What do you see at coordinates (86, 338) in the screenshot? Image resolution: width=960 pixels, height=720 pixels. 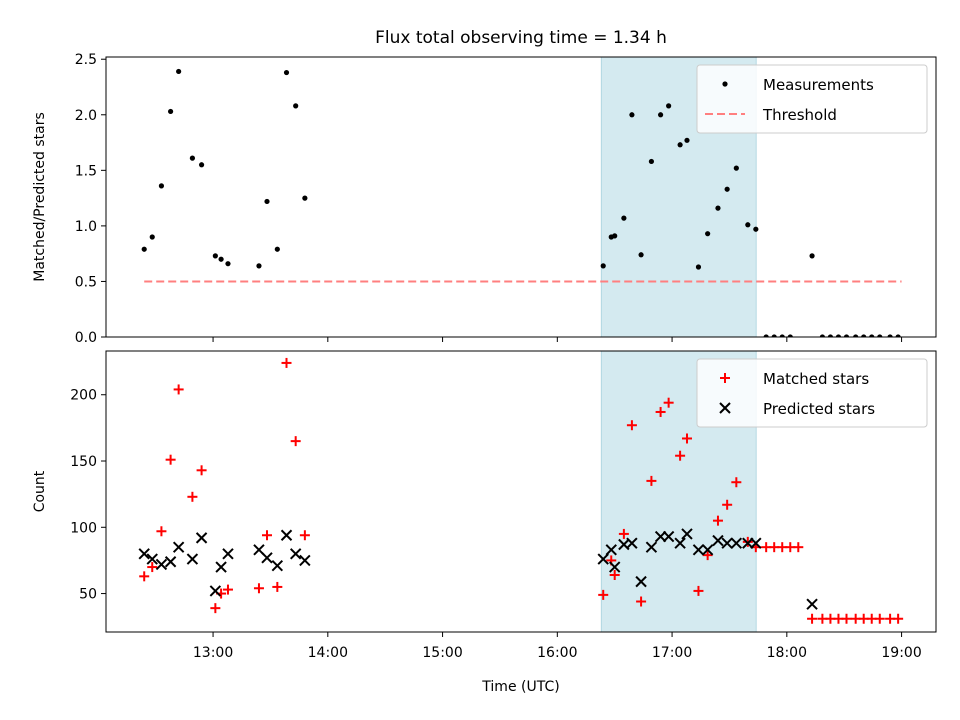 I see `y-tick-label: 0.0` at bounding box center [86, 338].